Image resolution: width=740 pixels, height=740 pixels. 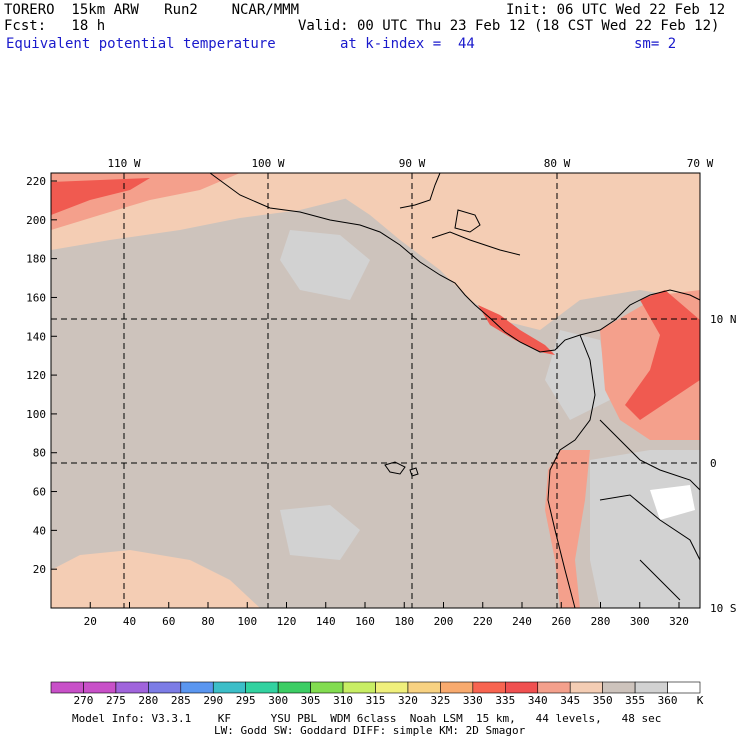 I want to click on x-tick-label: 320, so click(x=679, y=621).